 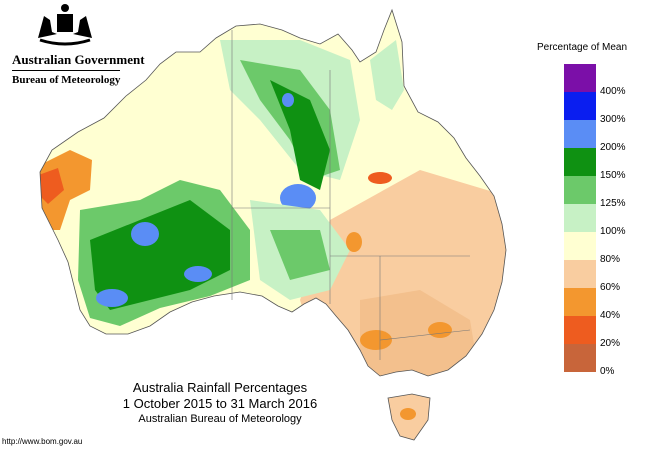 What do you see at coordinates (610, 343) in the screenshot?
I see `legend-label: 20%` at bounding box center [610, 343].